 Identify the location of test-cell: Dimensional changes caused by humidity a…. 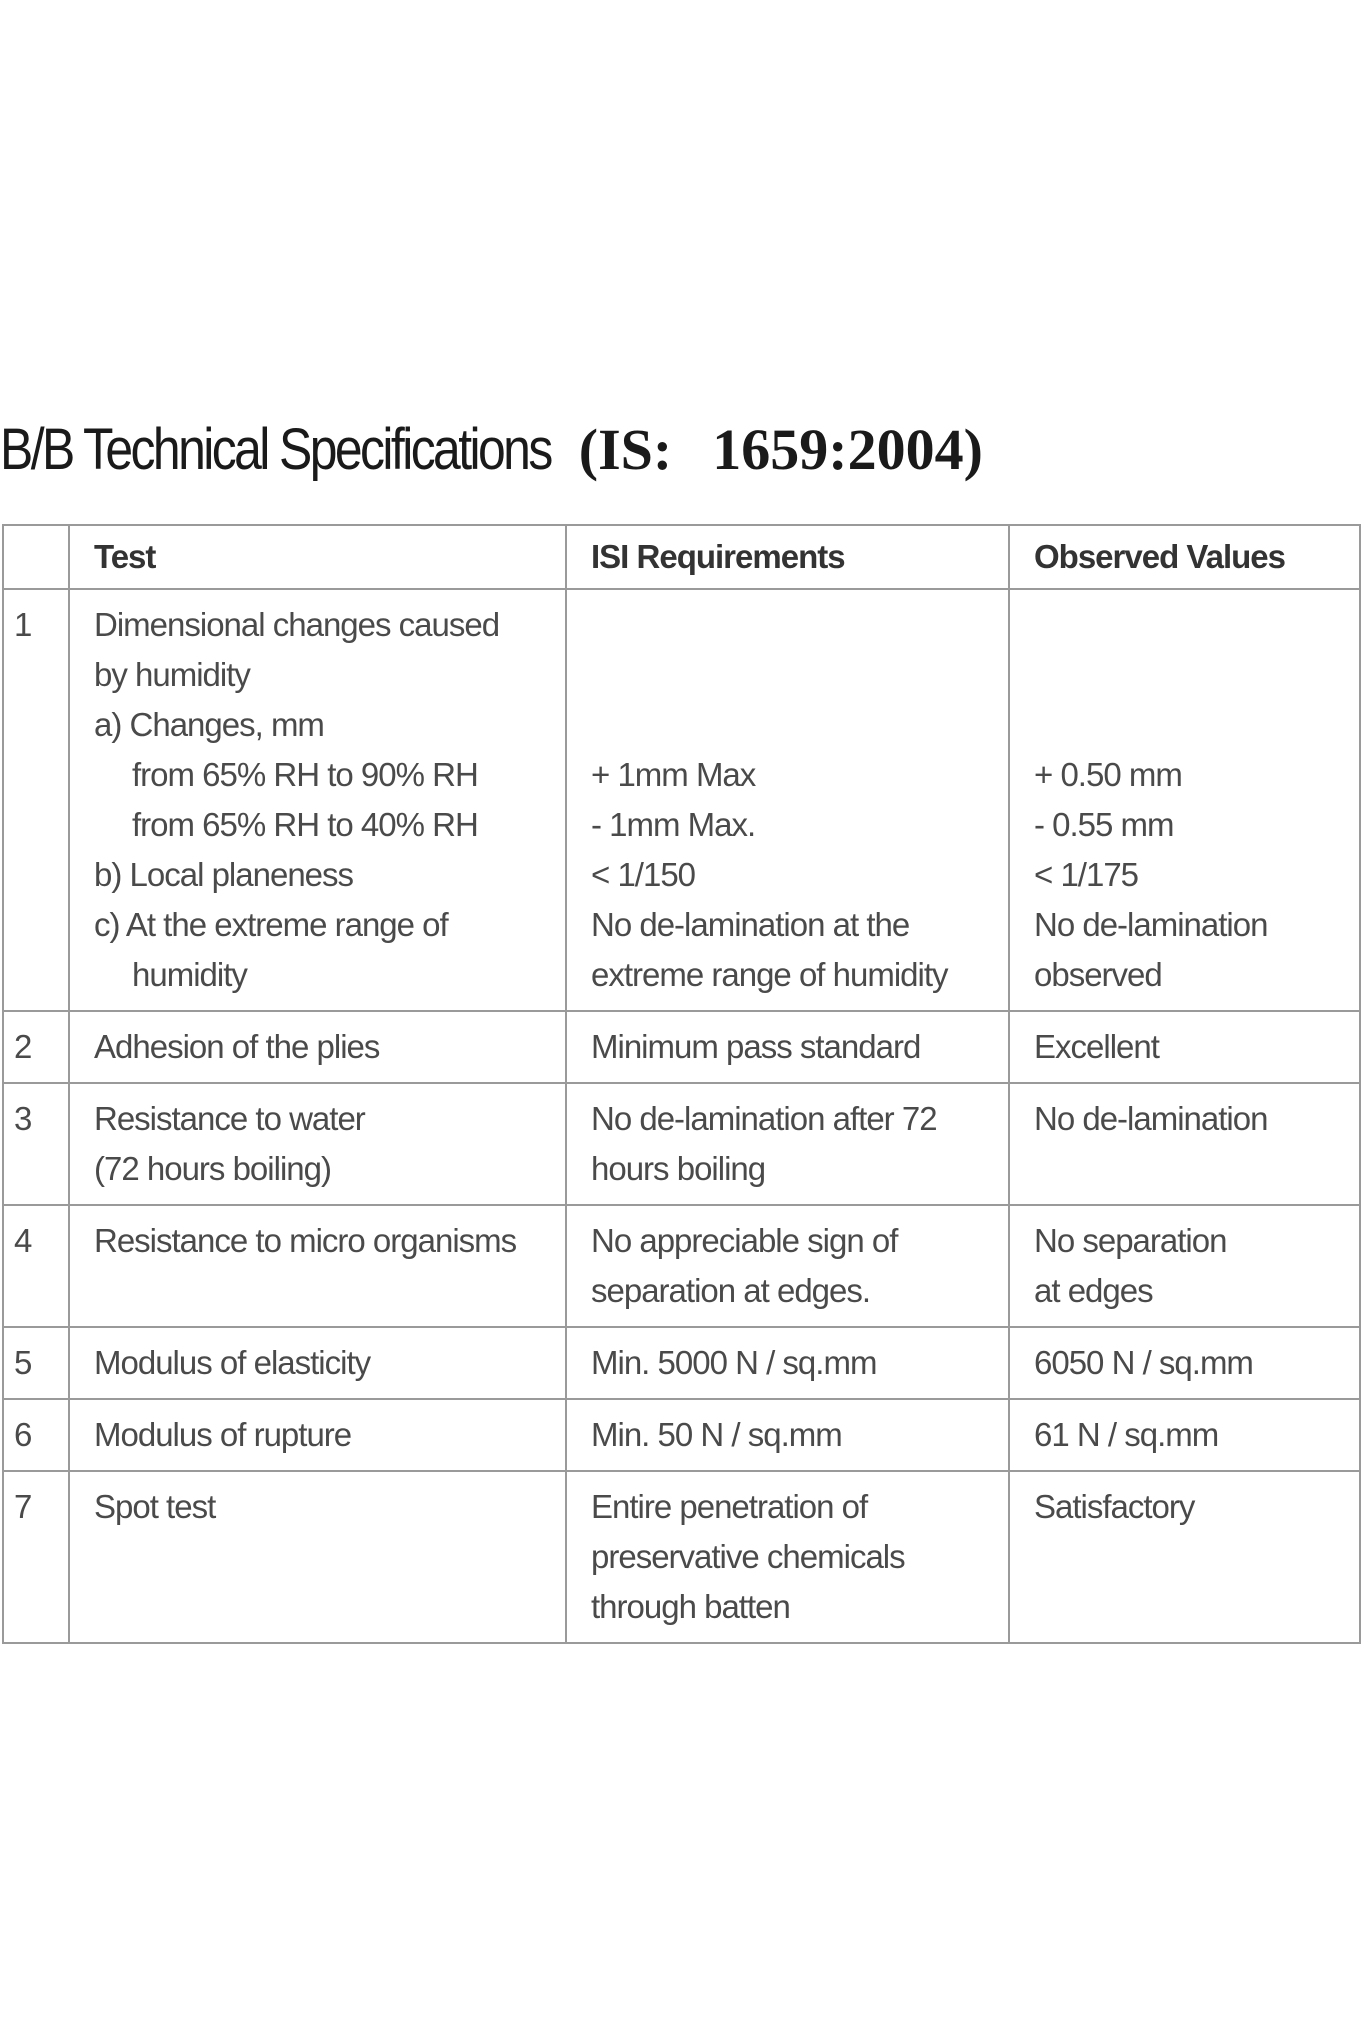
(317, 800).